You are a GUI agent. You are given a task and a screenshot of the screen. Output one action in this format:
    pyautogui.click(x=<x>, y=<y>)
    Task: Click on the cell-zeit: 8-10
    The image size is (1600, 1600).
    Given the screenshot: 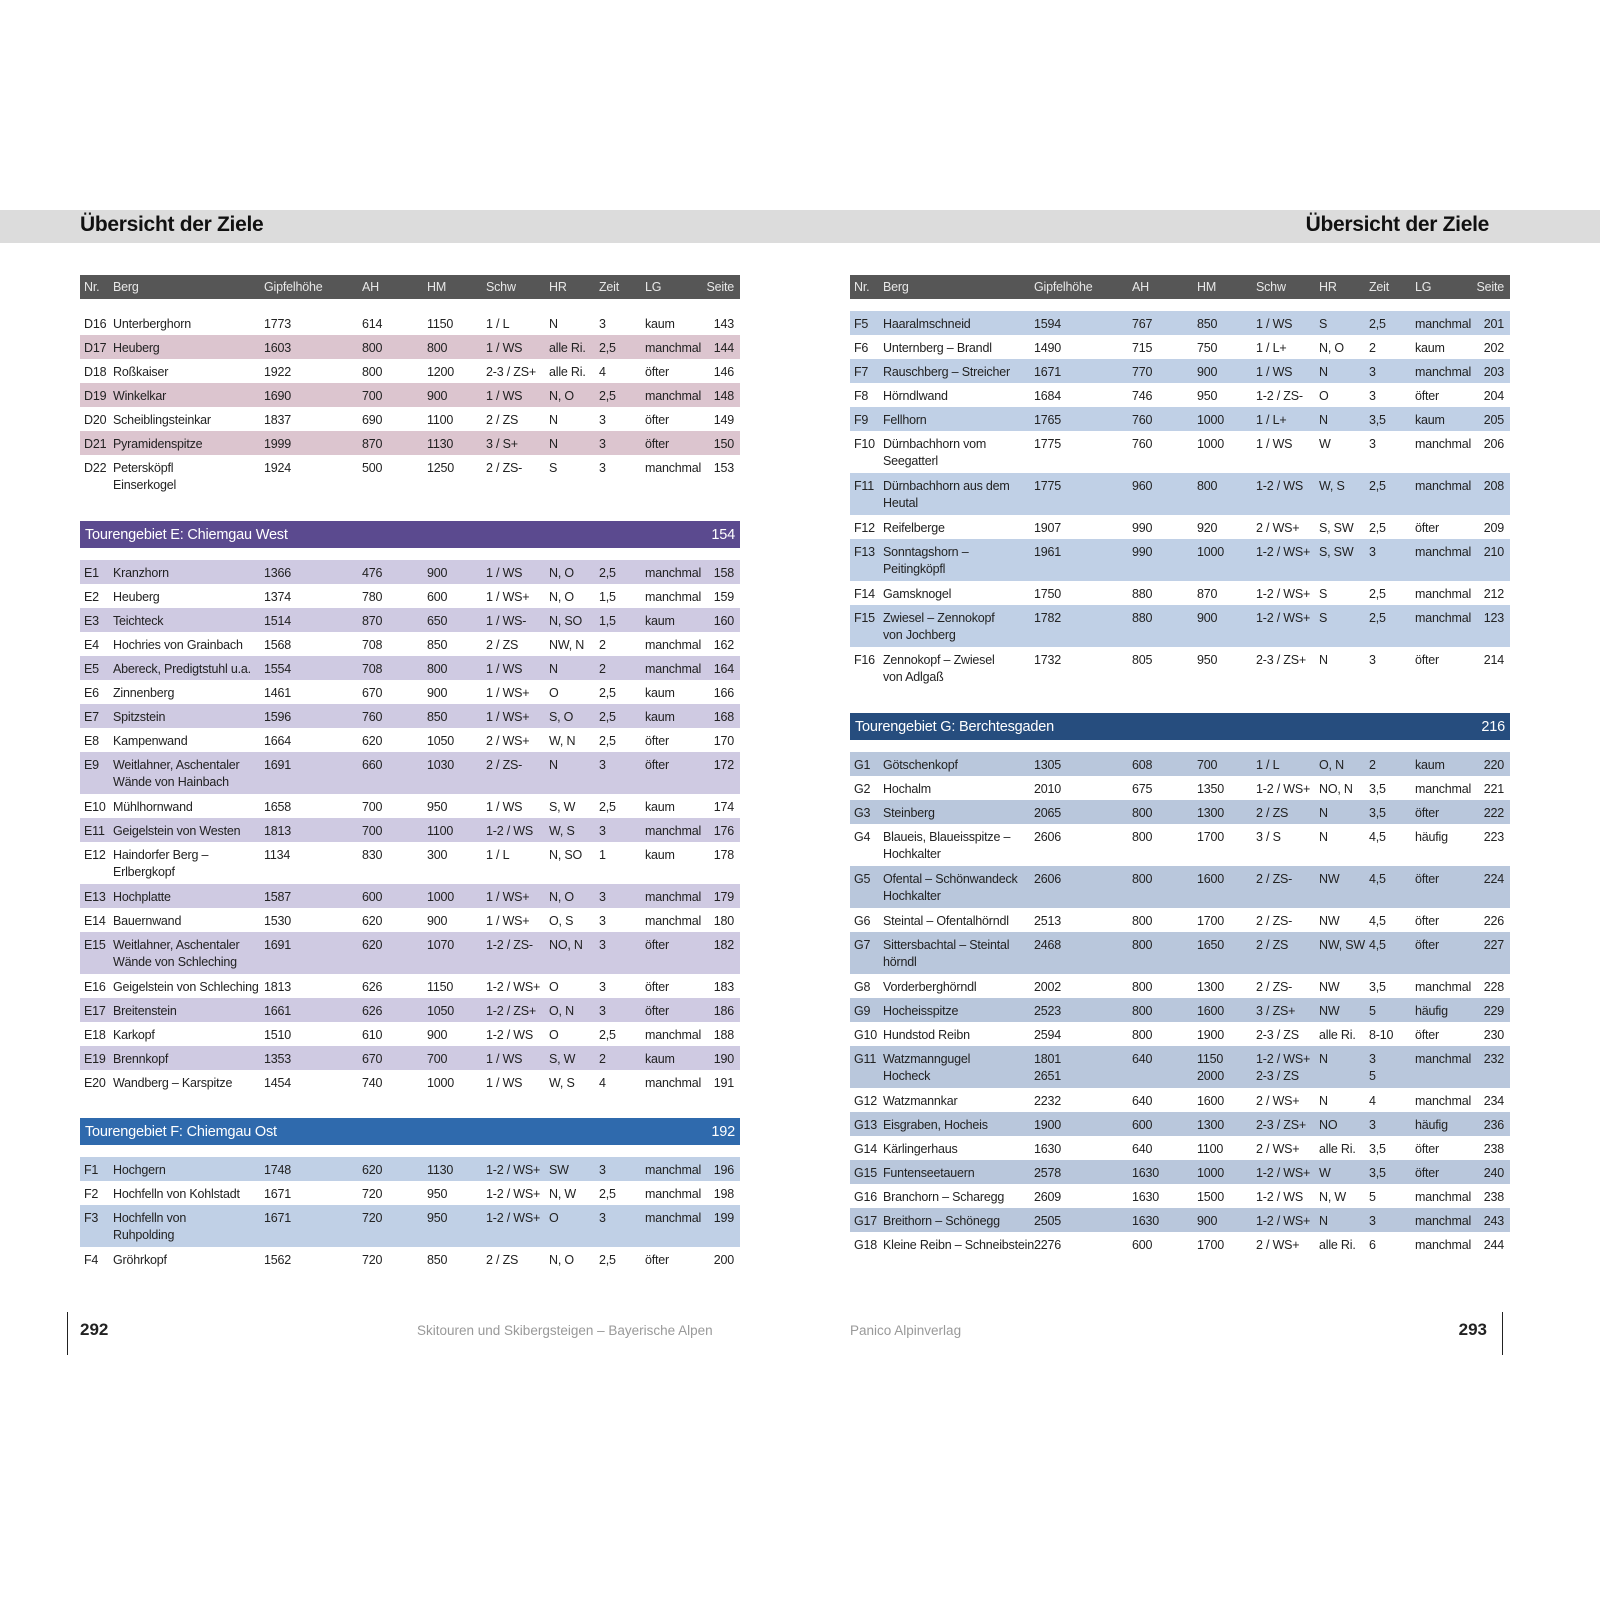 What is the action you would take?
    pyautogui.click(x=1381, y=1035)
    